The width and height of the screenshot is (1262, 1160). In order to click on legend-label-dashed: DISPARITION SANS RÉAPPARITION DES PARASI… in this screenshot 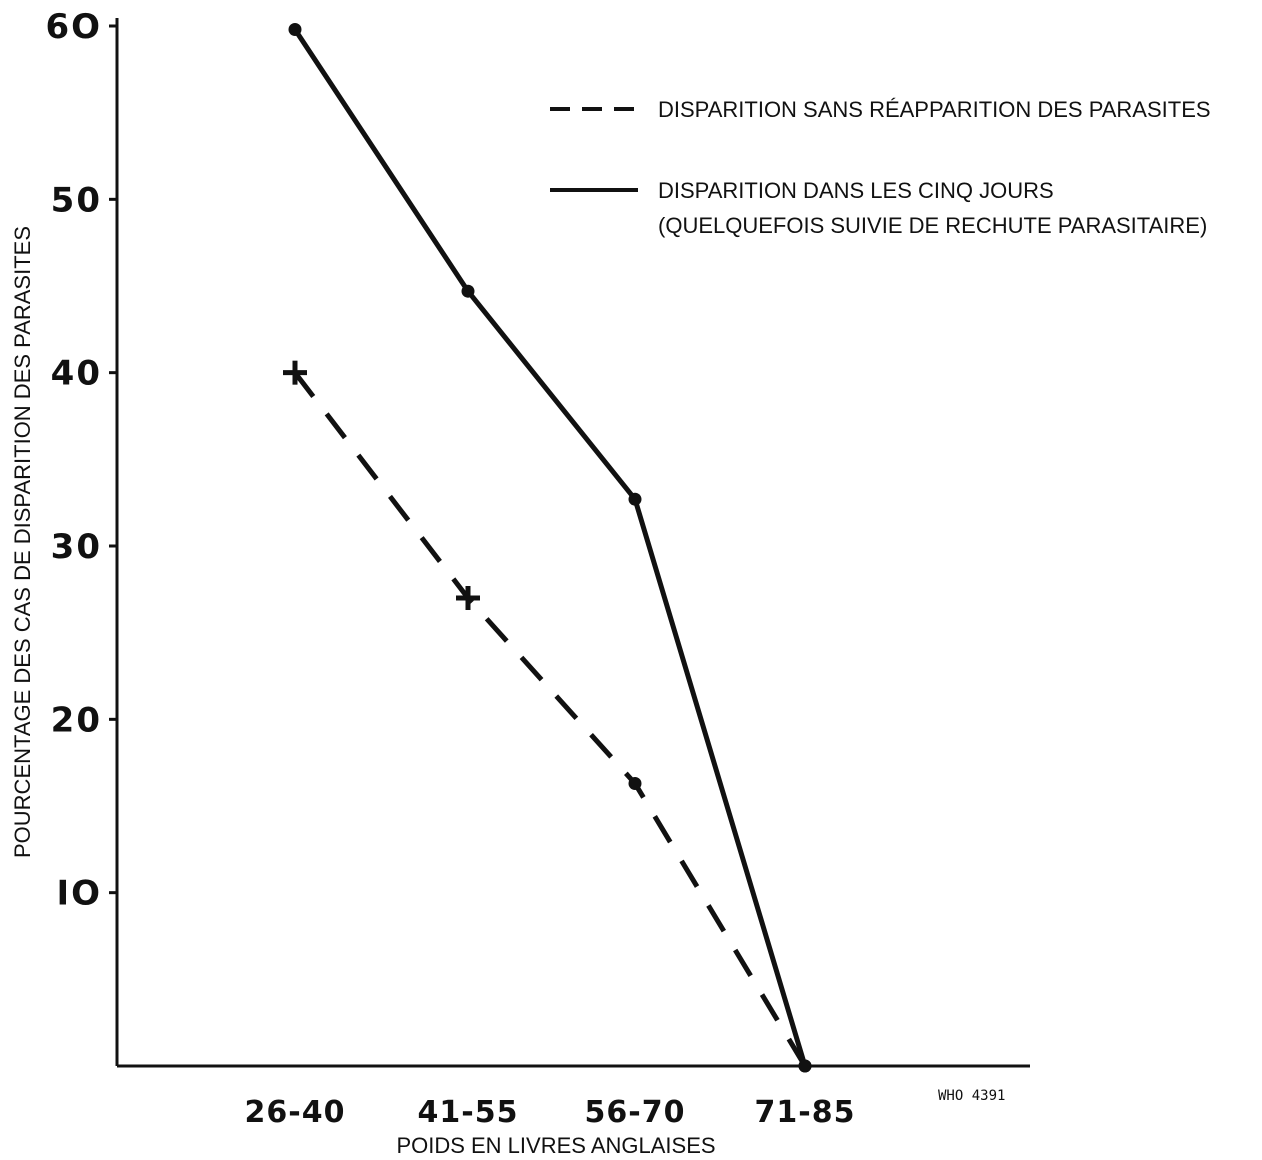, I will do `click(934, 109)`.